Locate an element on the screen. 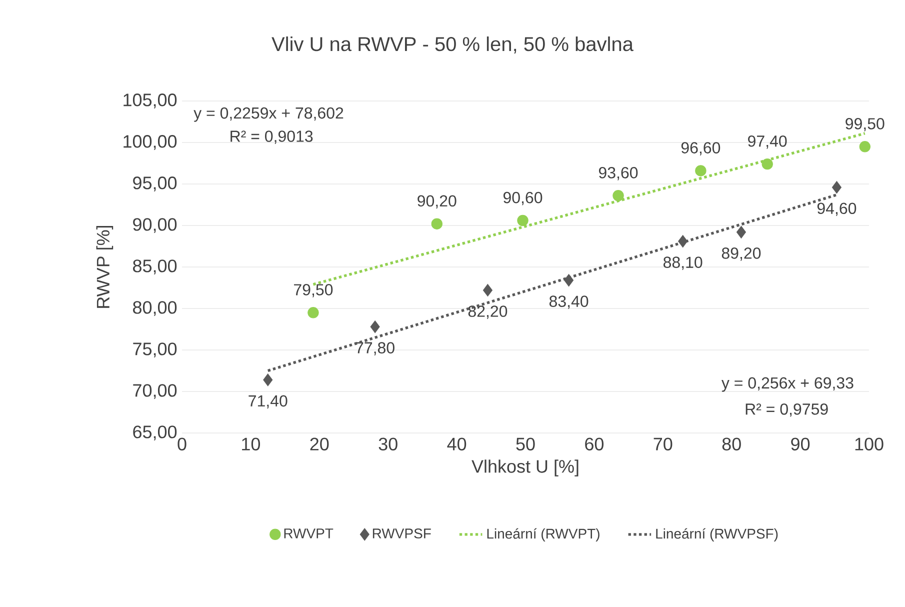 Image resolution: width=905 pixels, height=607 pixels. x-tick-label: 90 is located at coordinates (800, 444).